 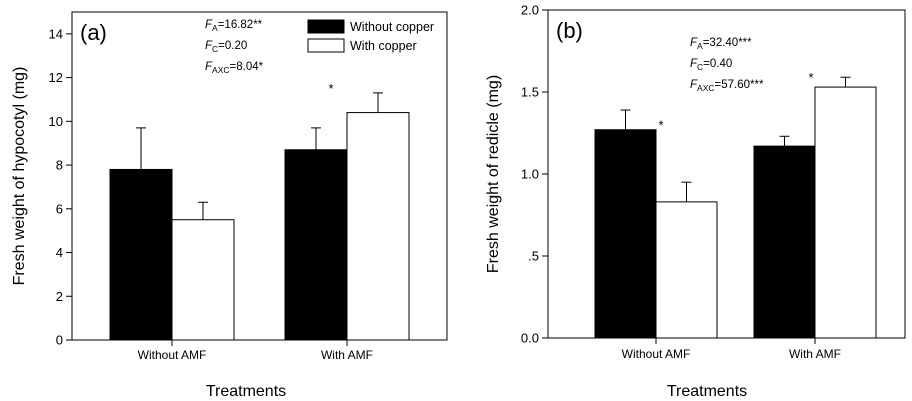 I want to click on y-tick-label: 14, so click(x=56, y=33).